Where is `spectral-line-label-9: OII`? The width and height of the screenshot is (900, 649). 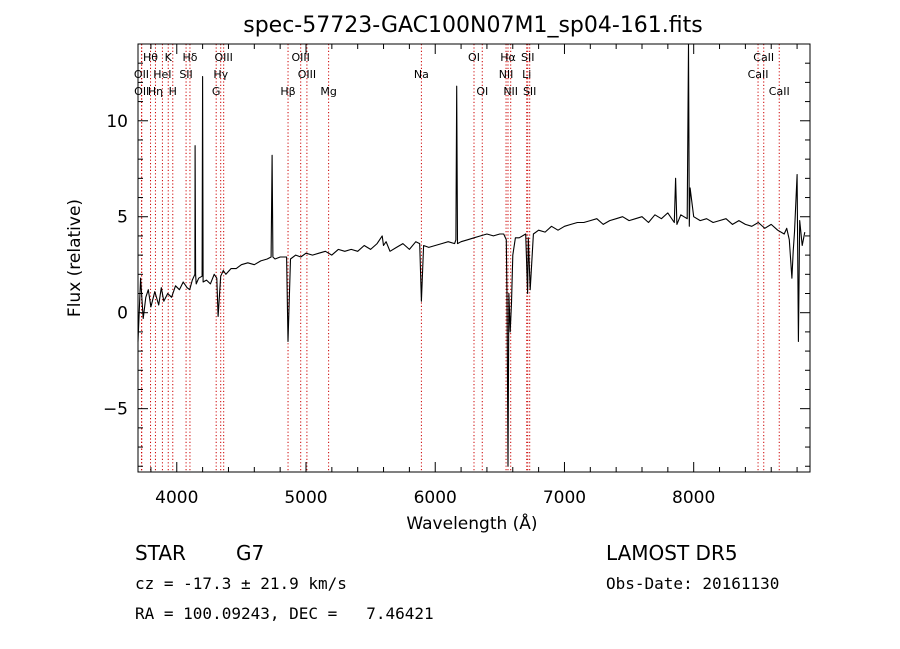
spectral-line-label-9: OII is located at coordinates (141, 74).